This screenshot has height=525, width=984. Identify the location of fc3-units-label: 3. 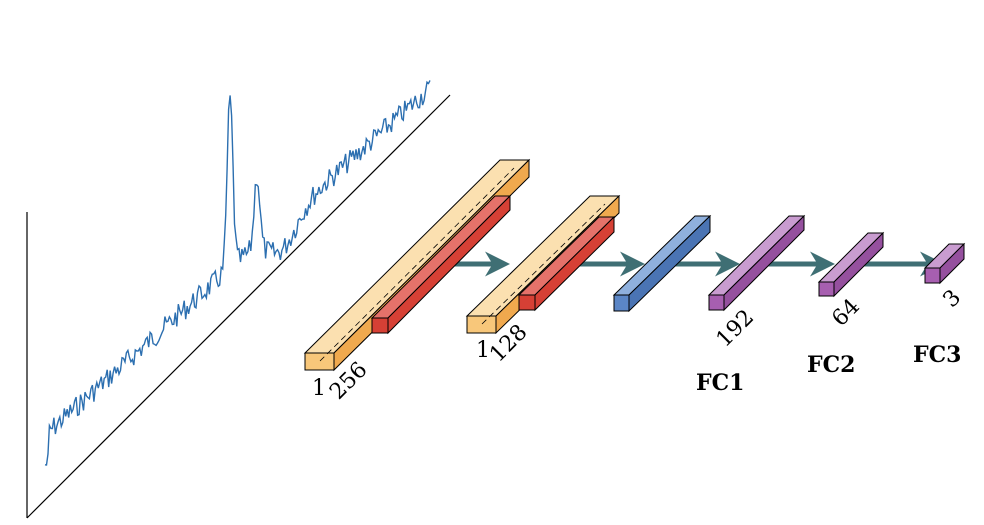
(953, 299).